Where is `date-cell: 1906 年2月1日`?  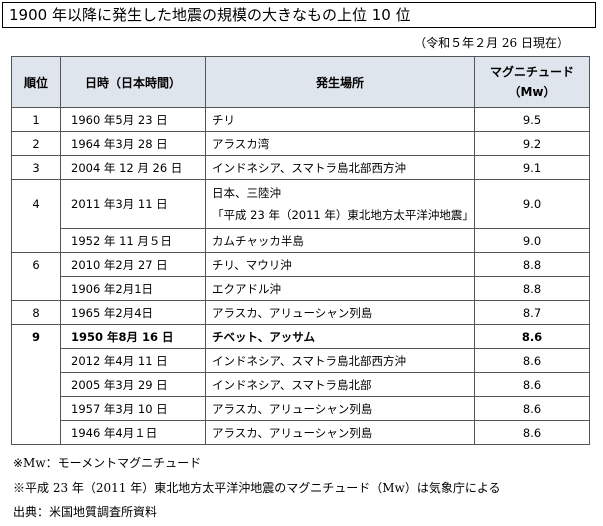
date-cell: 1906 年2月1日 is located at coordinates (133, 288).